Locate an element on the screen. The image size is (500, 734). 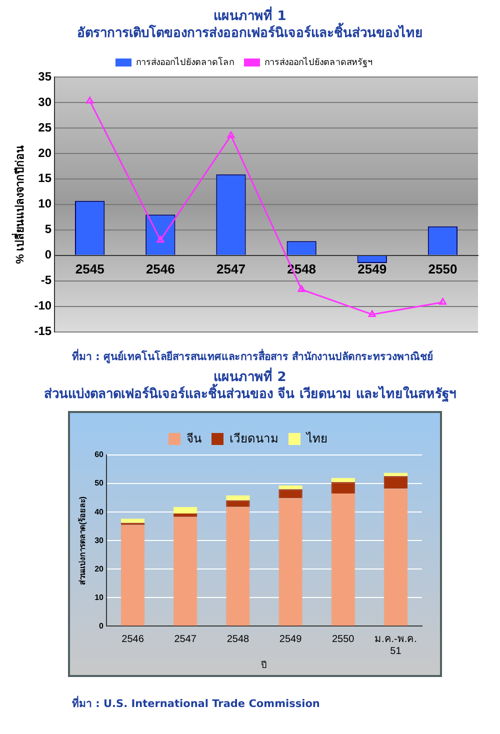
legend-label: เวียดนาม is located at coordinates (254, 438).